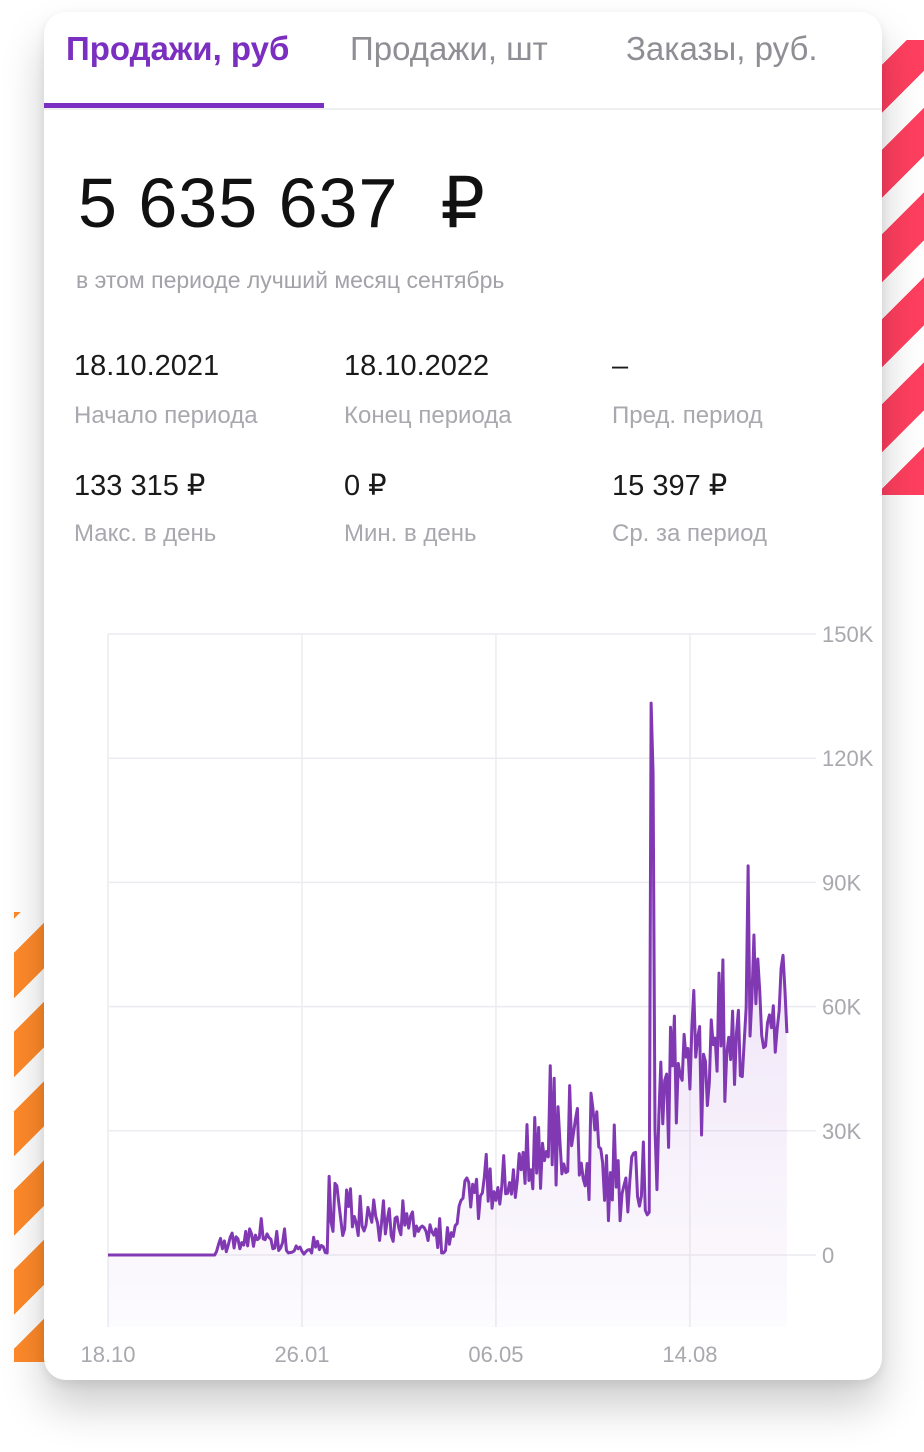  What do you see at coordinates (722, 48) in the screenshot?
I see `tab-orders-rub: Заказы, руб.` at bounding box center [722, 48].